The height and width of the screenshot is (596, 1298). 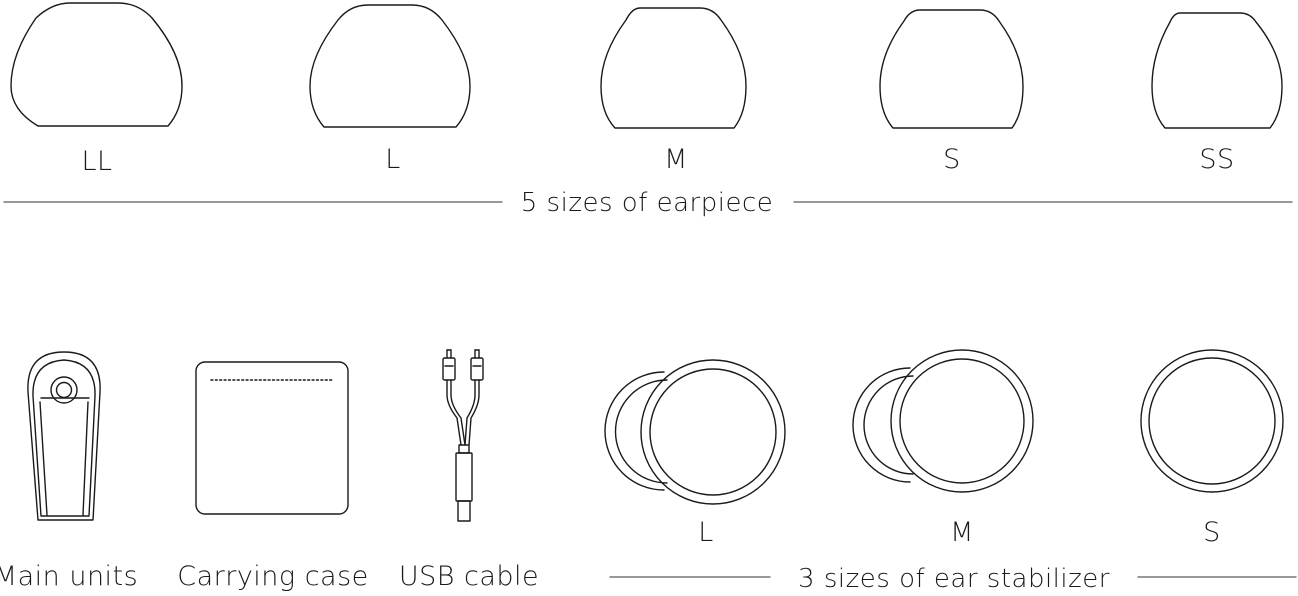 I want to click on usb-cable-drawing, so click(x=463, y=435).